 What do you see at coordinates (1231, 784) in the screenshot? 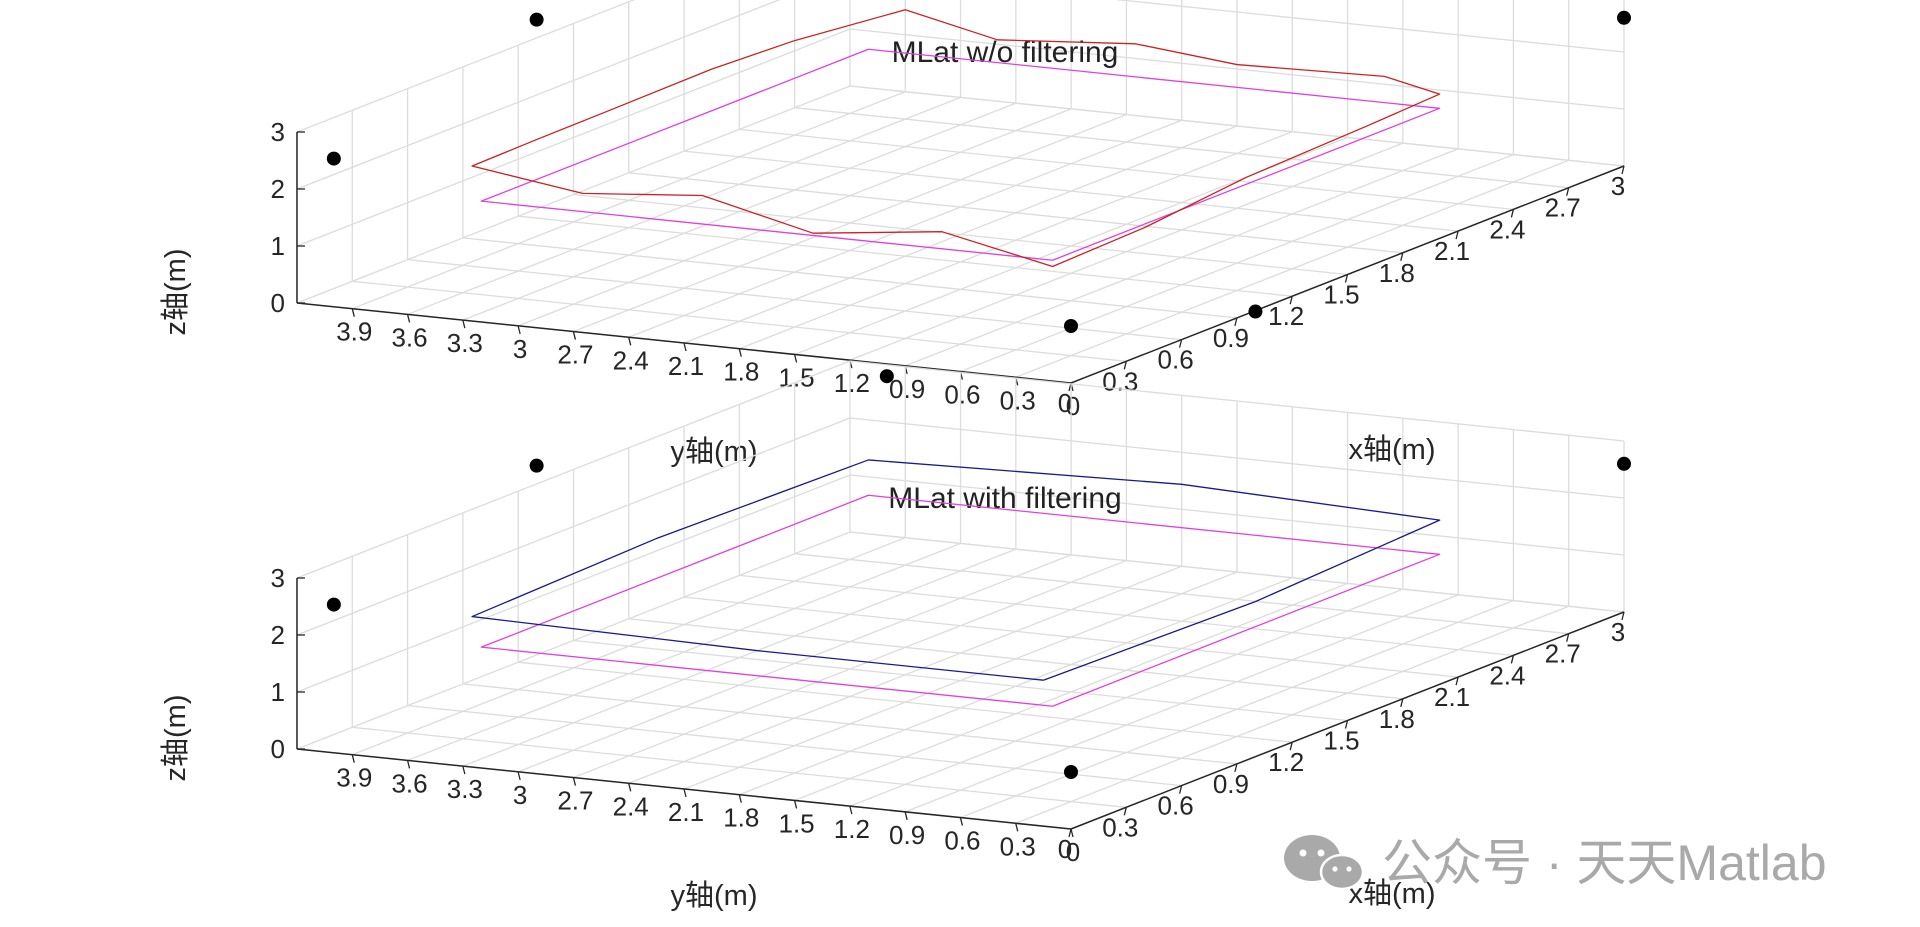
I see `x-tick-label: 0.9` at bounding box center [1231, 784].